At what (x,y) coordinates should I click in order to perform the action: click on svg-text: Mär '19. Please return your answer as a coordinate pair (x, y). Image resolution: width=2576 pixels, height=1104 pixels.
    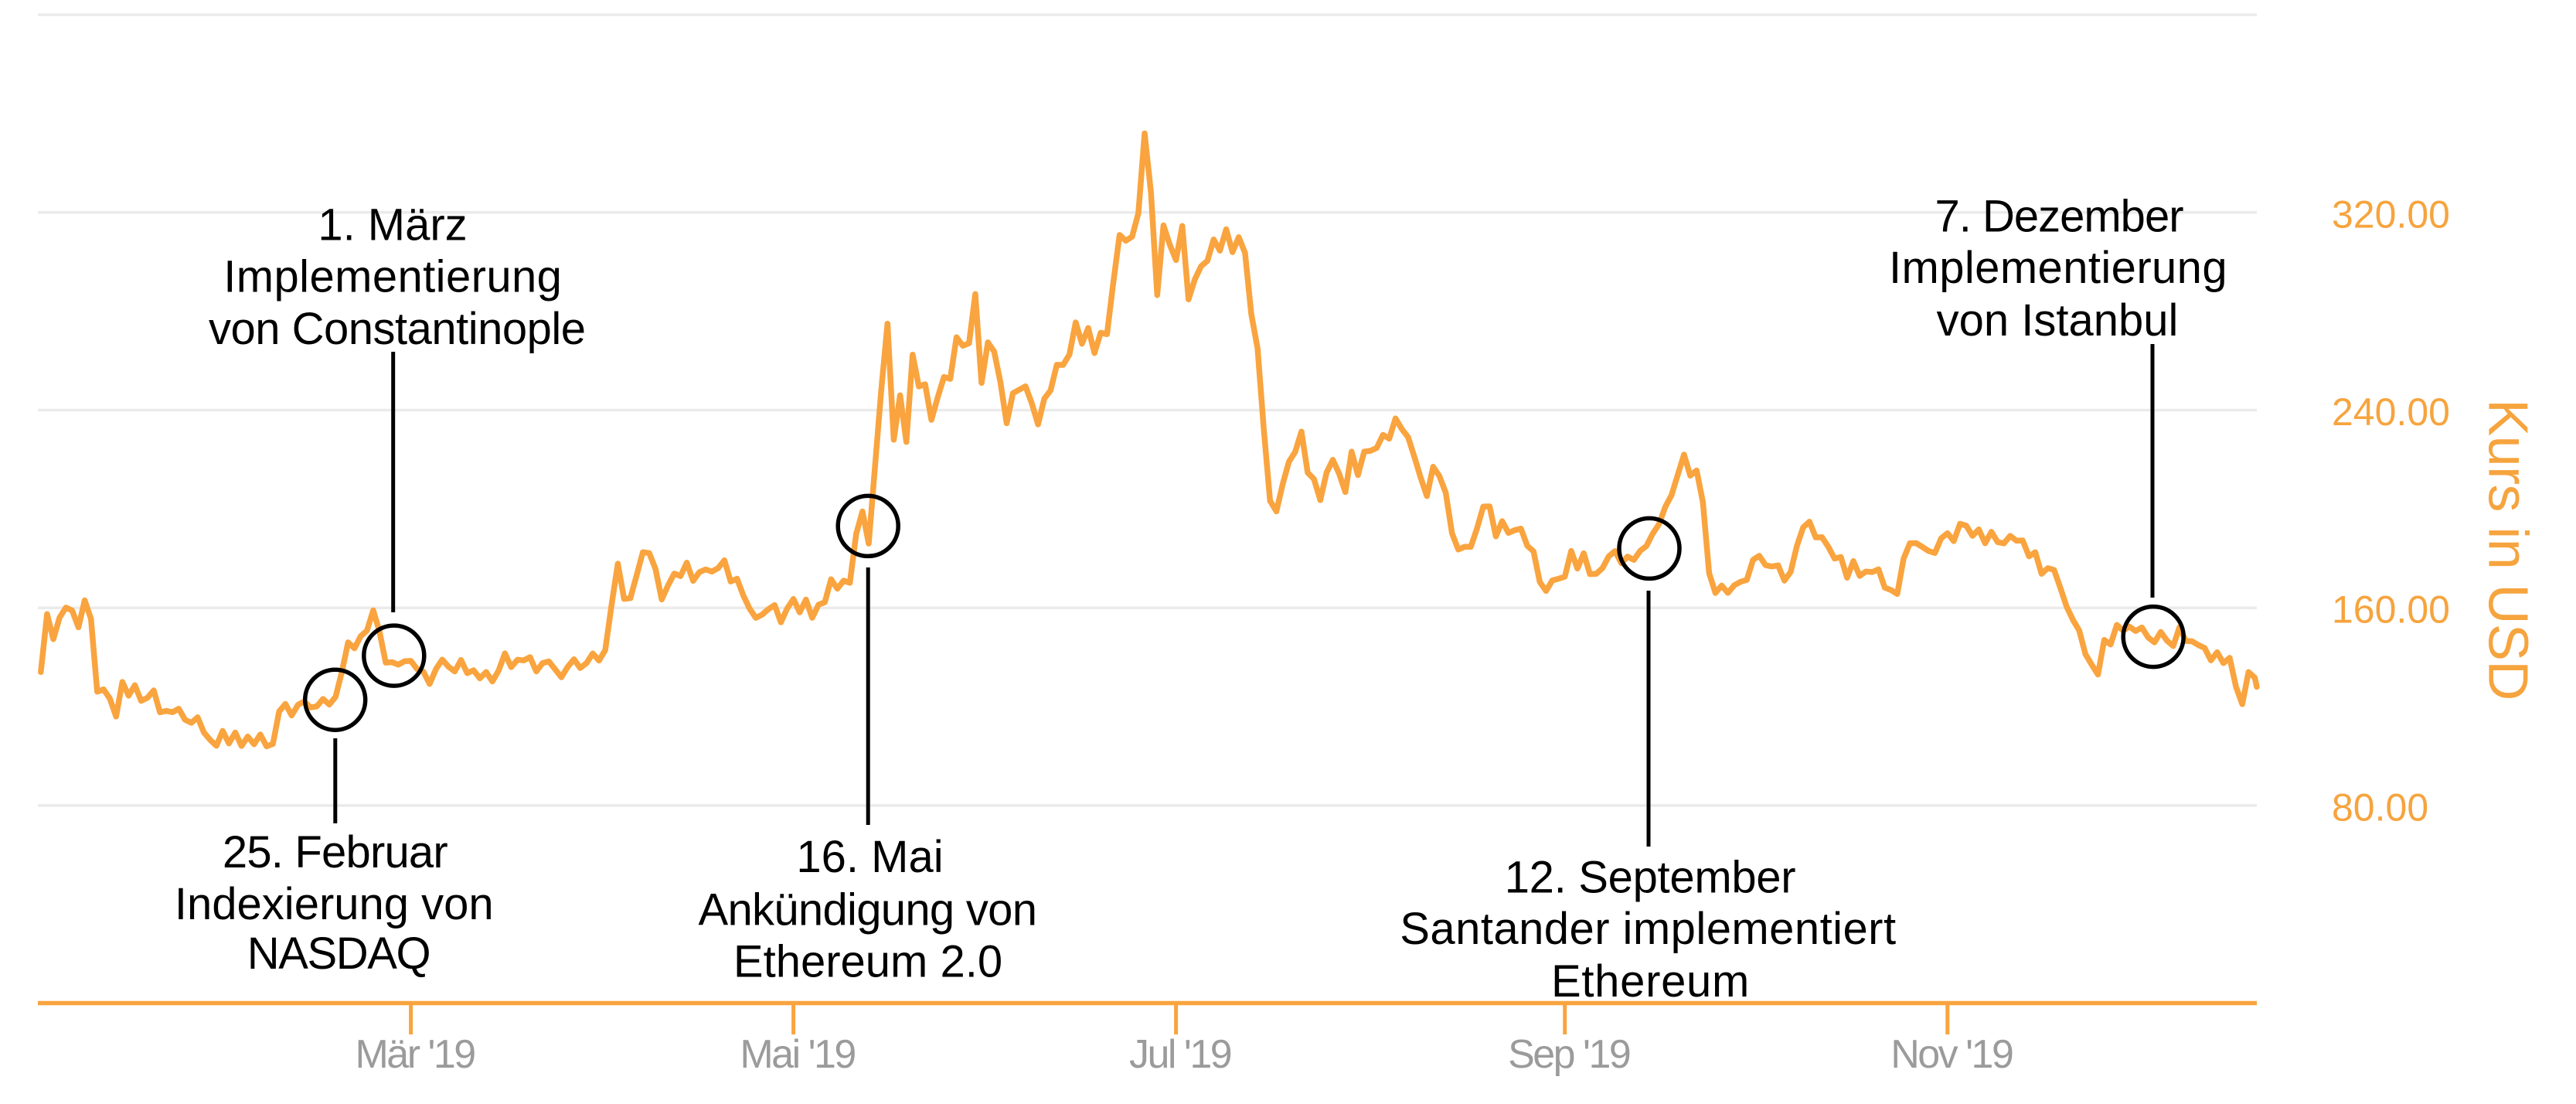
    Looking at the image, I should click on (415, 1054).